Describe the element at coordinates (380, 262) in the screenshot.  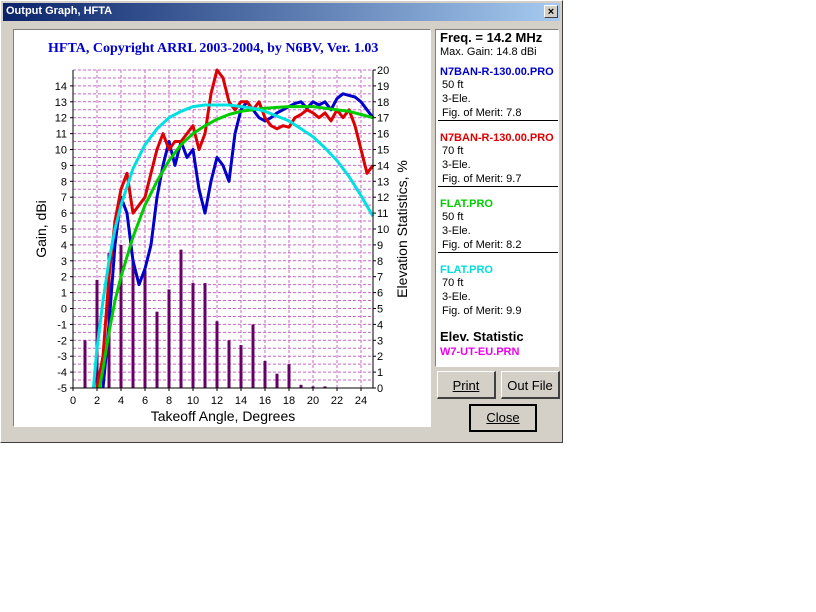
I see `y2-tick-label: 8` at that location.